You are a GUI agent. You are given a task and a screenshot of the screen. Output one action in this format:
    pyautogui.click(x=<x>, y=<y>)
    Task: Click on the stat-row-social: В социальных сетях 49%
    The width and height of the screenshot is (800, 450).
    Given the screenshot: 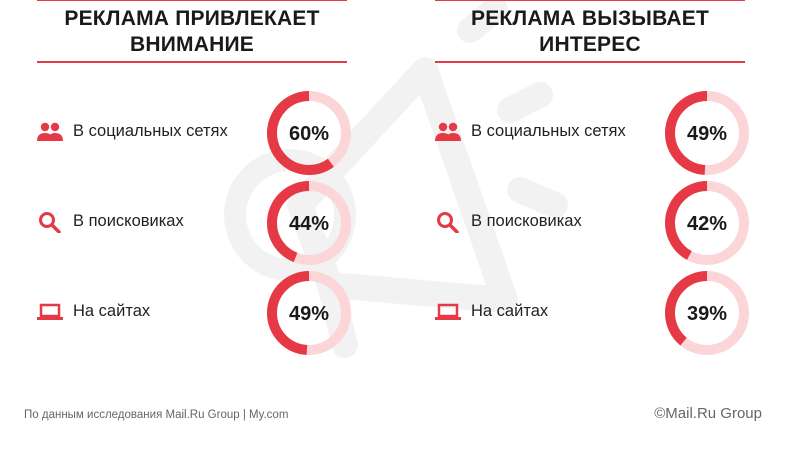 What is the action you would take?
    pyautogui.click(x=595, y=133)
    